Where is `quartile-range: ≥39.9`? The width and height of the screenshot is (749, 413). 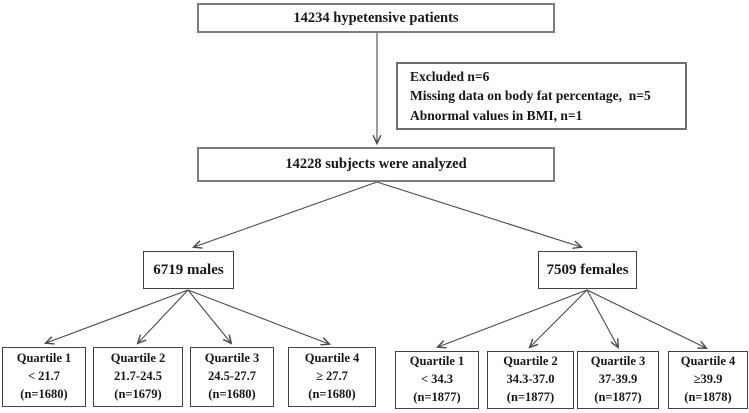
quartile-range: ≥39.9 is located at coordinates (708, 379).